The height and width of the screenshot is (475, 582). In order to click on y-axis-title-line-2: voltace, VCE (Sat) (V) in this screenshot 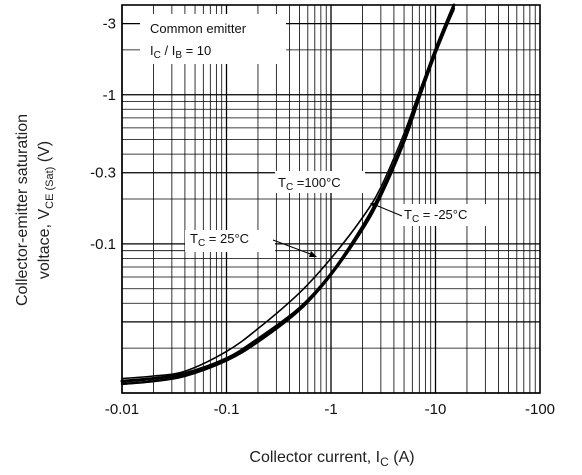, I will do `click(46, 210)`.